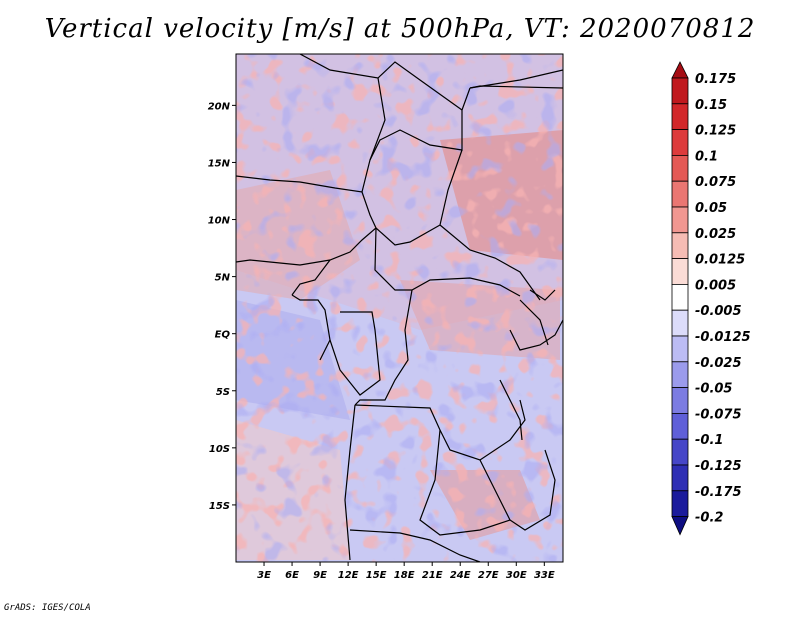 Image resolution: width=800 pixels, height=618 pixels. What do you see at coordinates (680, 70) in the screenshot?
I see `colorbar-top-arrow` at bounding box center [680, 70].